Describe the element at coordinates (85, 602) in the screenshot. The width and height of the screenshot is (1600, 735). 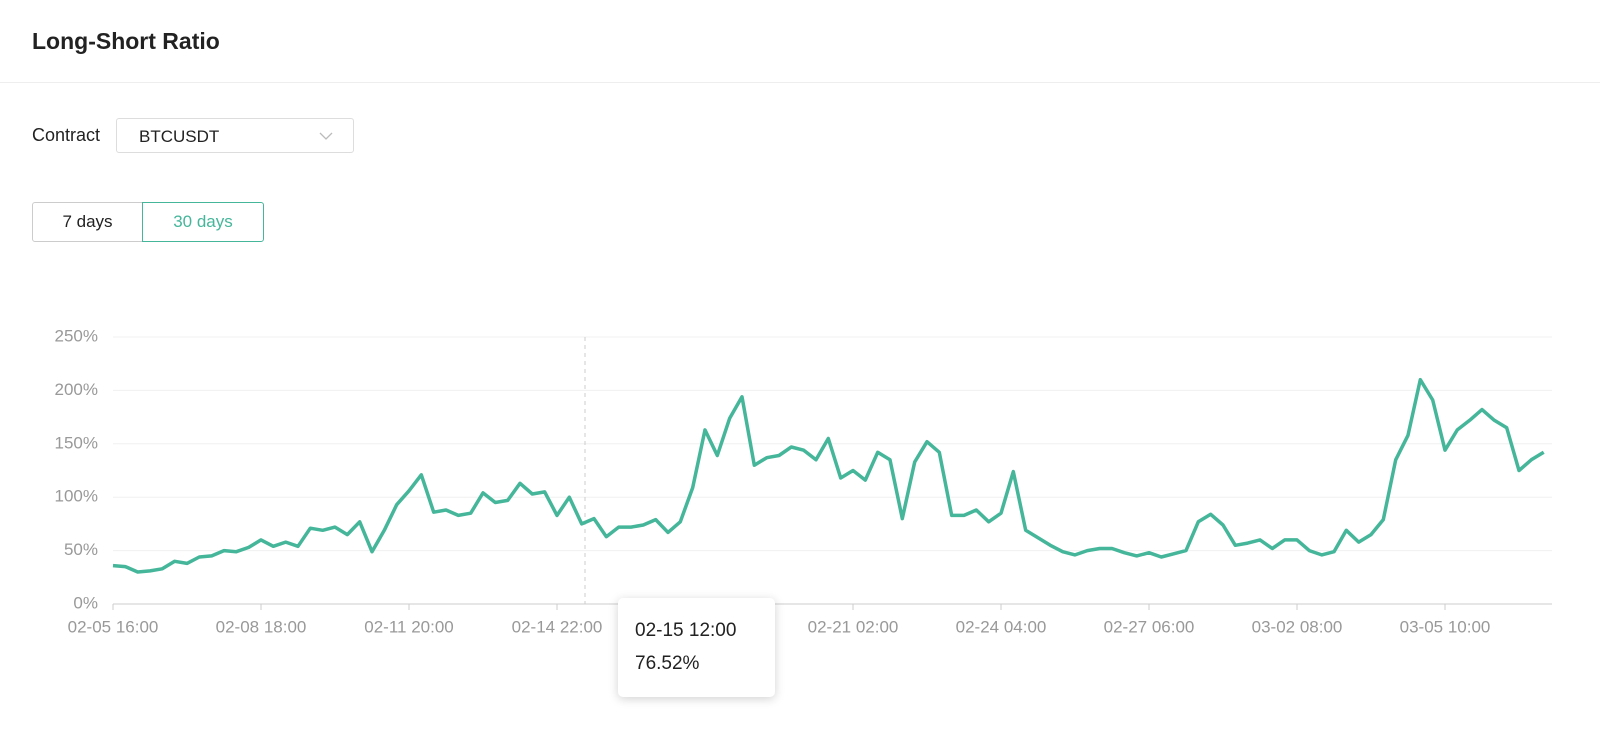
I see `y-tick-label: 0%` at that location.